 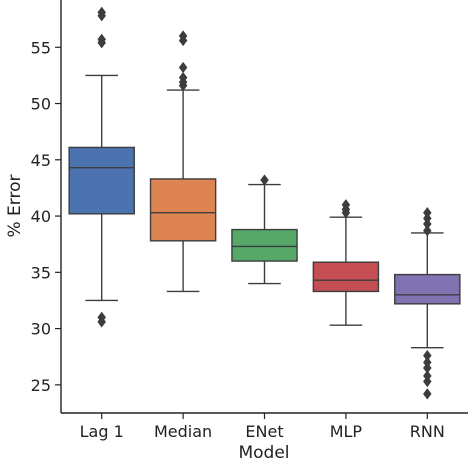 I want to click on x-tick-label: Lag 1, so click(x=102, y=431).